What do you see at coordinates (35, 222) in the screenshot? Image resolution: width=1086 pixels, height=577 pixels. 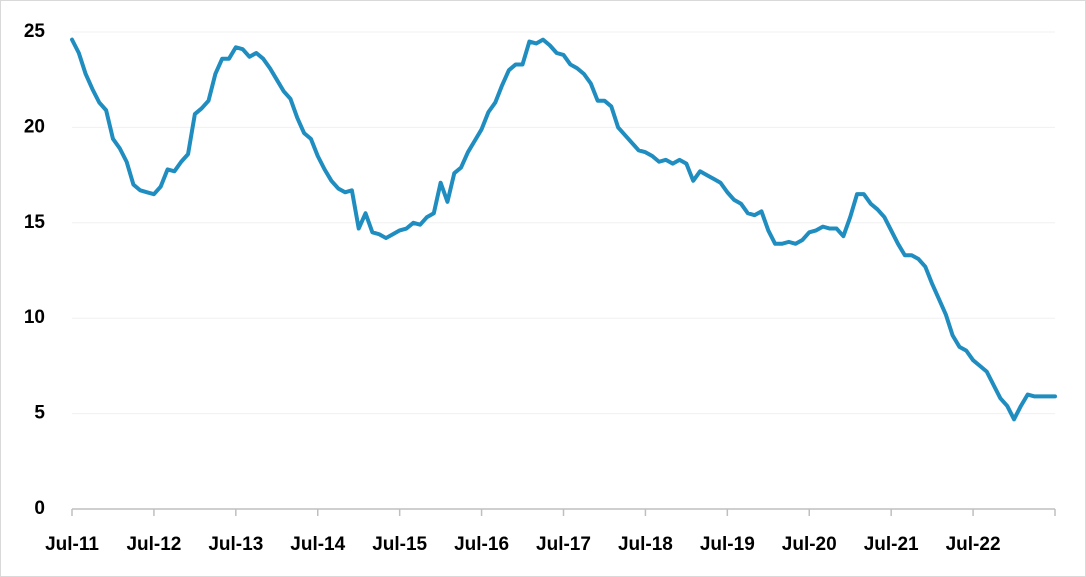 I see `y-tick-label: 15` at bounding box center [35, 222].